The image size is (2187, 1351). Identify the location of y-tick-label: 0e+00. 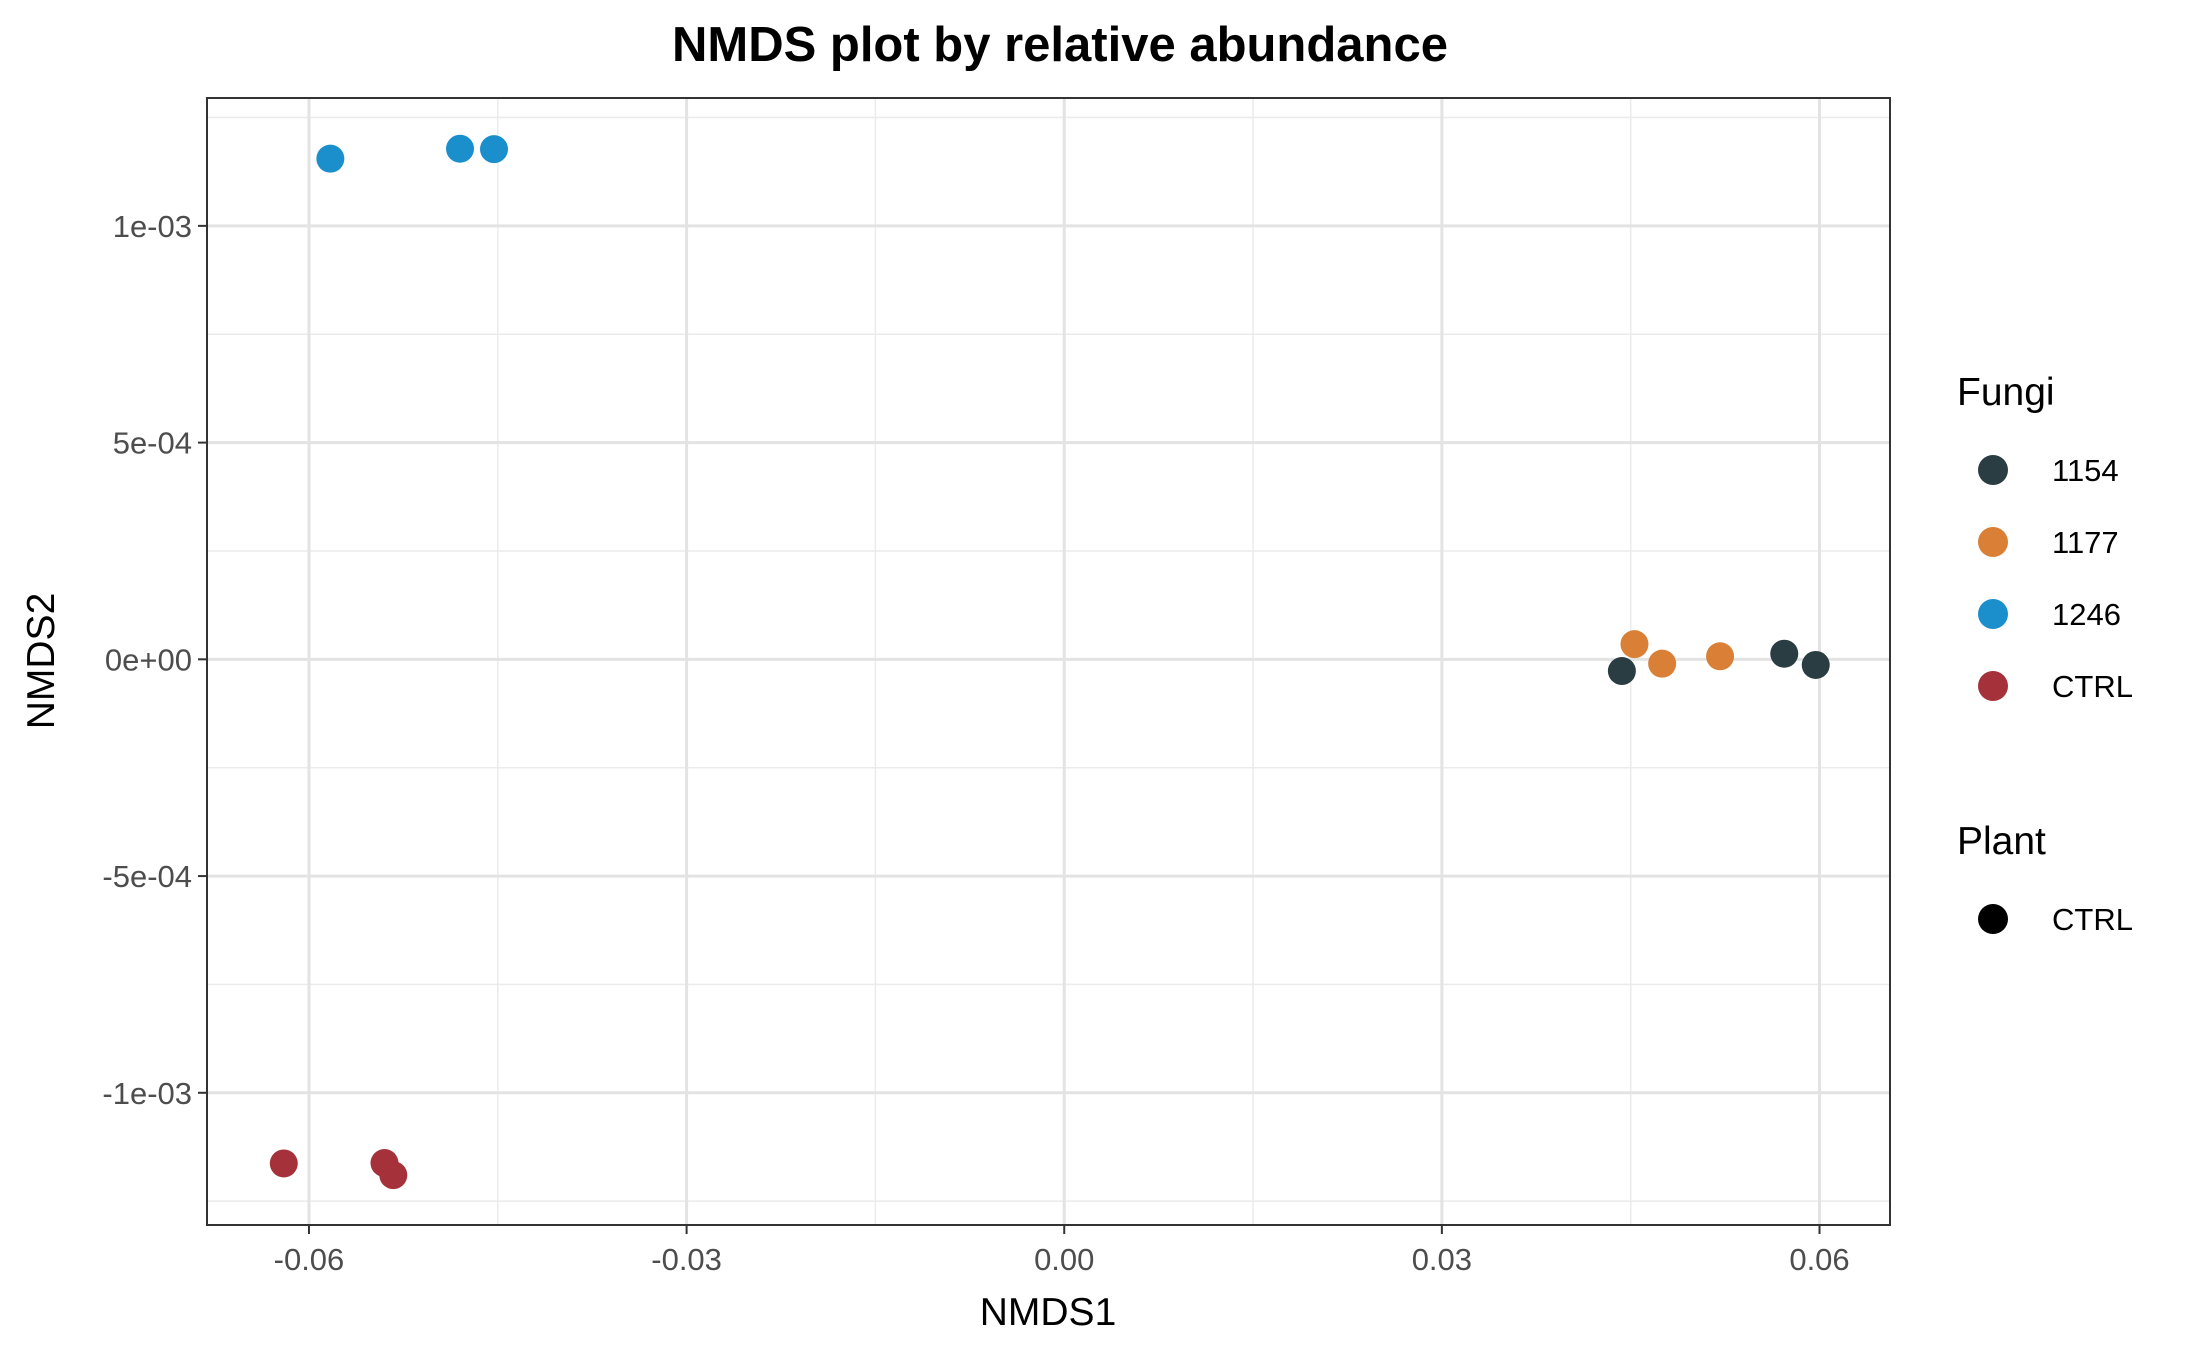
(148, 659).